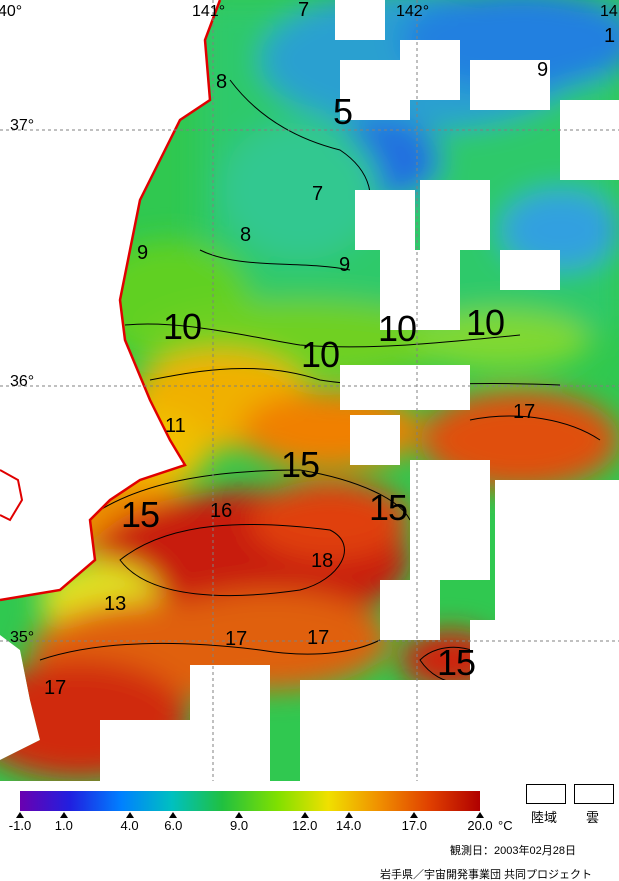 The image size is (619, 881). Describe the element at coordinates (22, 637) in the screenshot. I see `lat-label-35: 35°` at that location.